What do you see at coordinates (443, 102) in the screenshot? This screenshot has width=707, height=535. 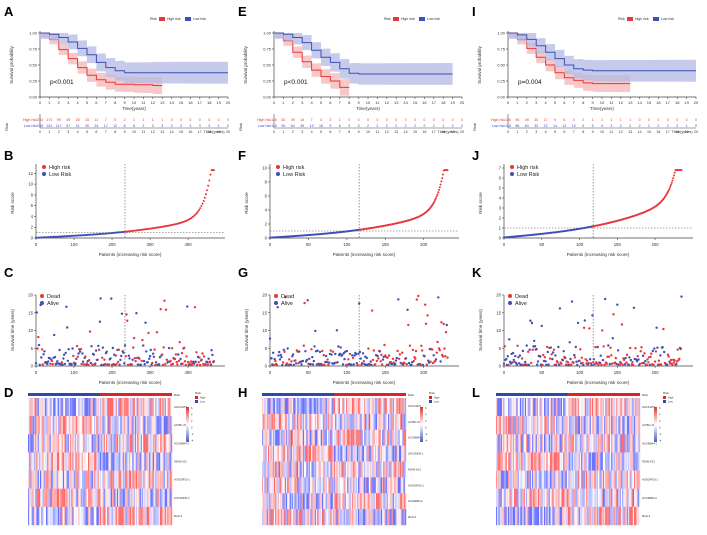 I see `x-tick-label: 18` at bounding box center [443, 102].